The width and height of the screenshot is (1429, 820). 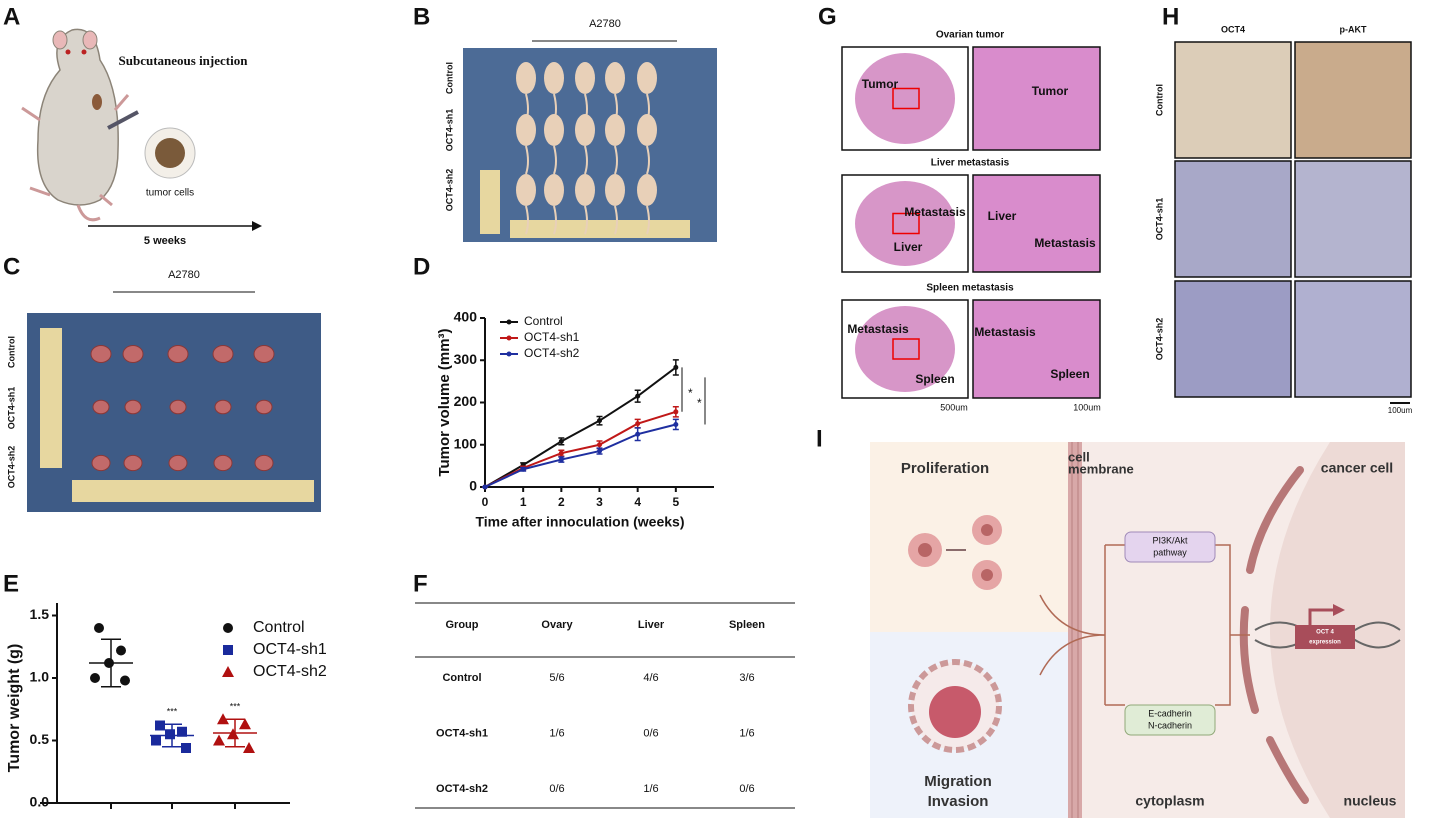 I want to click on x-tick-label: 2, so click(x=561, y=502).